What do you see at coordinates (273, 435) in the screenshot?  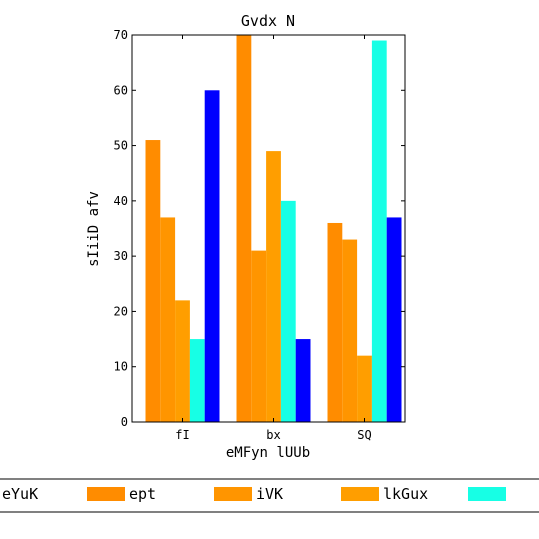 I see `x-tick-label: bx` at bounding box center [273, 435].